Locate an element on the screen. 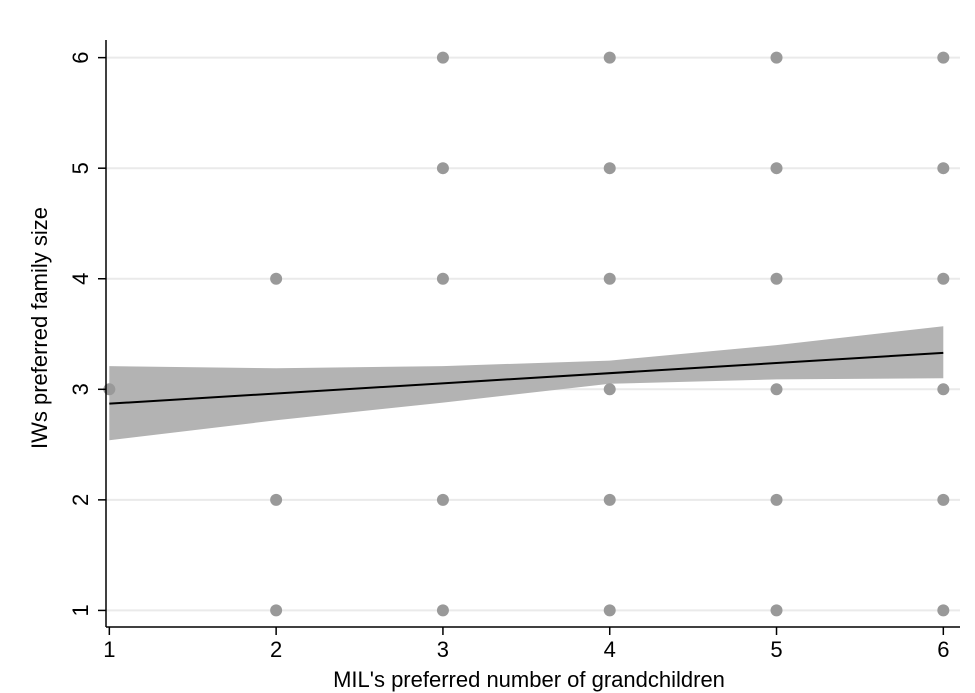 The width and height of the screenshot is (975, 693). y-tick-label-6: 6 is located at coordinates (80, 58).